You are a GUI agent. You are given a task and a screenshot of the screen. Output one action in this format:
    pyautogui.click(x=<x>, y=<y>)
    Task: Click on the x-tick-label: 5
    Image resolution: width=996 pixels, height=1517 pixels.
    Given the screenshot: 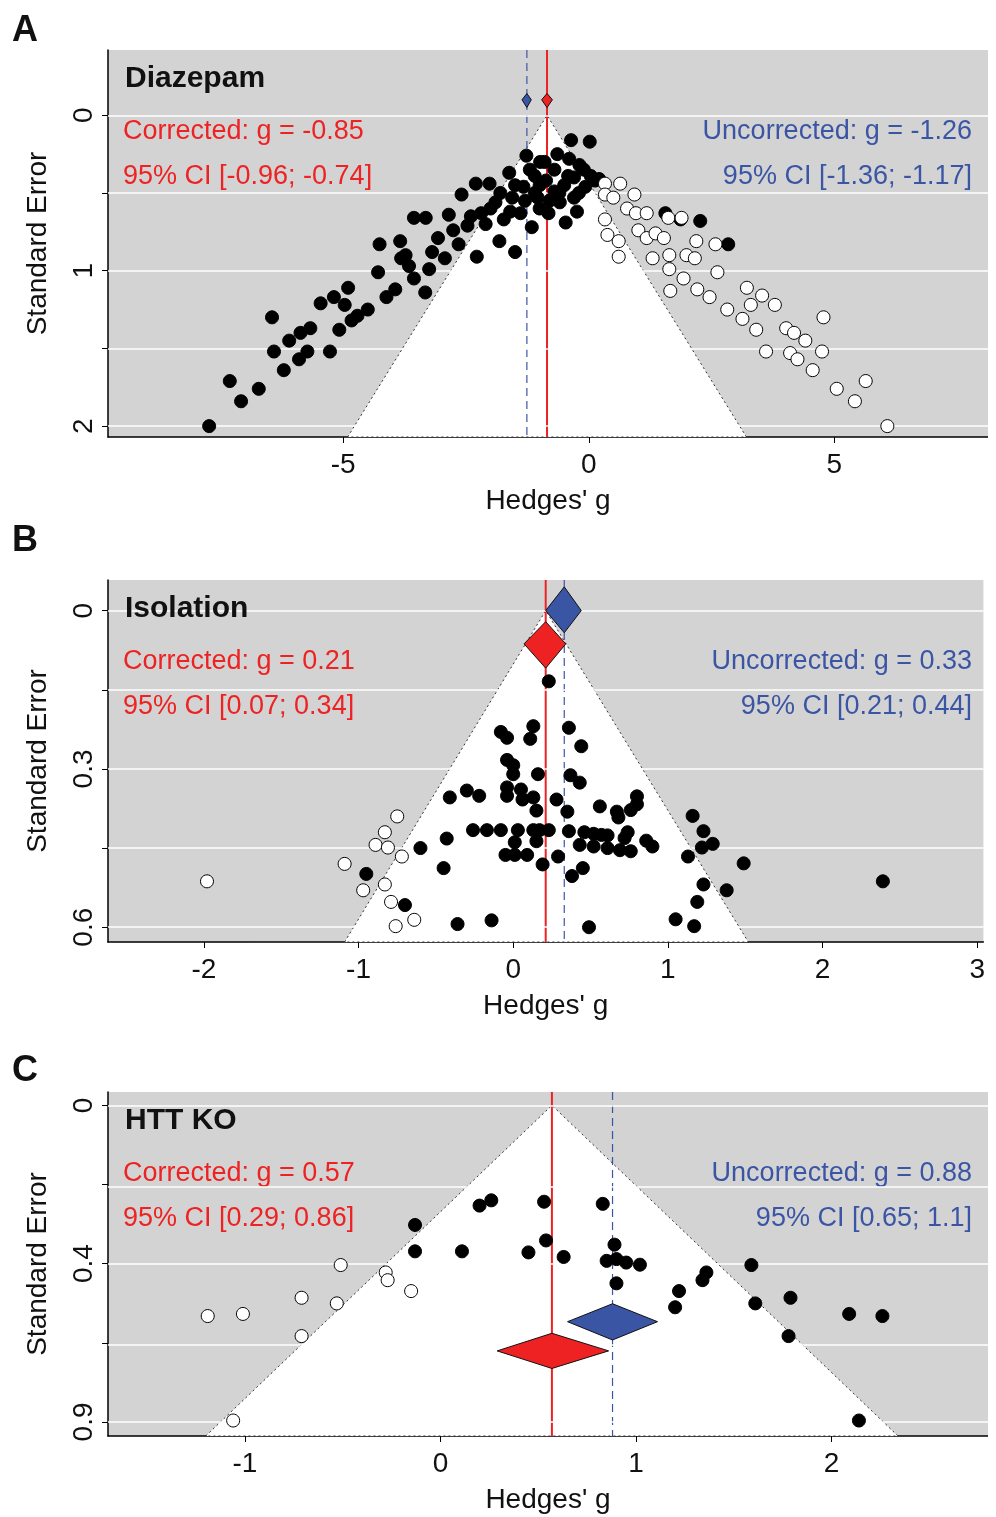 What is the action you would take?
    pyautogui.click(x=834, y=463)
    